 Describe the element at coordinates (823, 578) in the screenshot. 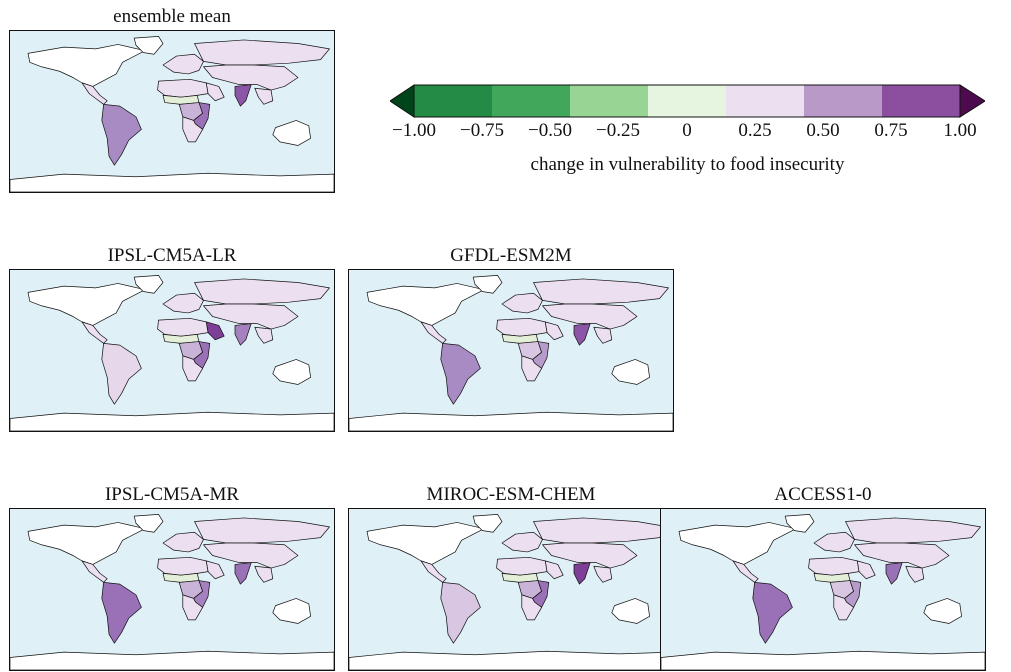

I see `panel-access1-0: ACCESS1-0` at that location.